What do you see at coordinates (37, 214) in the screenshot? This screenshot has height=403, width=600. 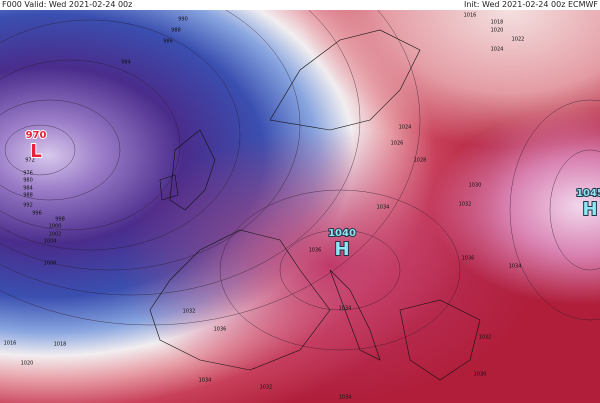 I see `isobar-label: 996` at bounding box center [37, 214].